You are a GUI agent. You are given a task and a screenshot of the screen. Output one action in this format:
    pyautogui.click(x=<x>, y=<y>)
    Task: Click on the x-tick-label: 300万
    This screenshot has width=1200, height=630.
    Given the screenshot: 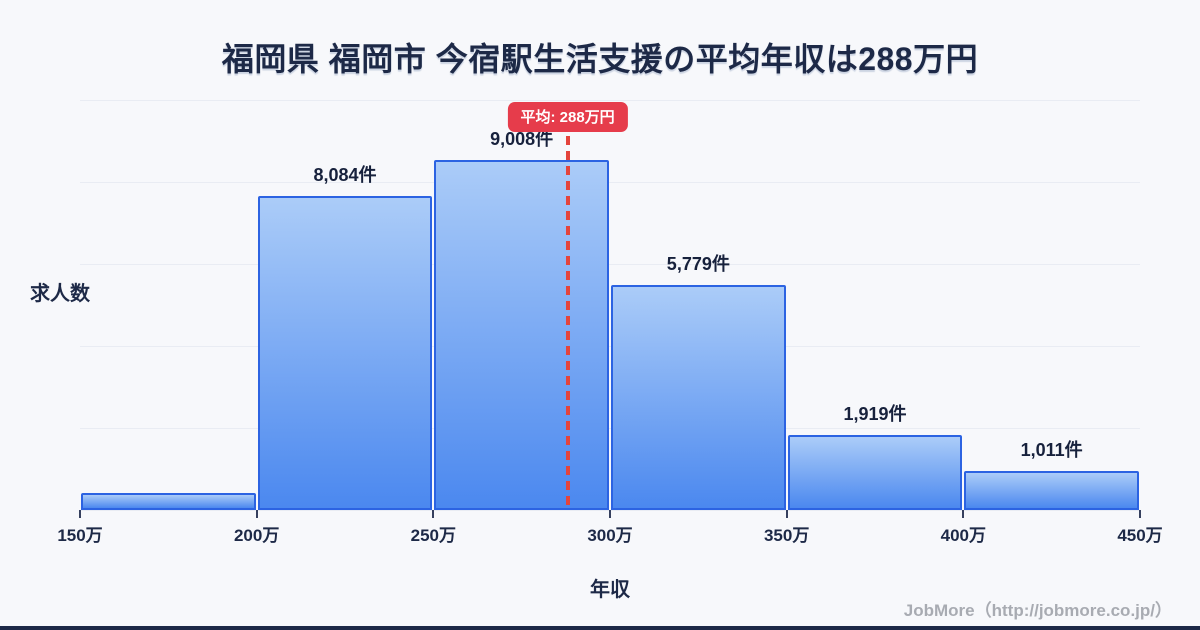 What is the action you would take?
    pyautogui.click(x=610, y=535)
    